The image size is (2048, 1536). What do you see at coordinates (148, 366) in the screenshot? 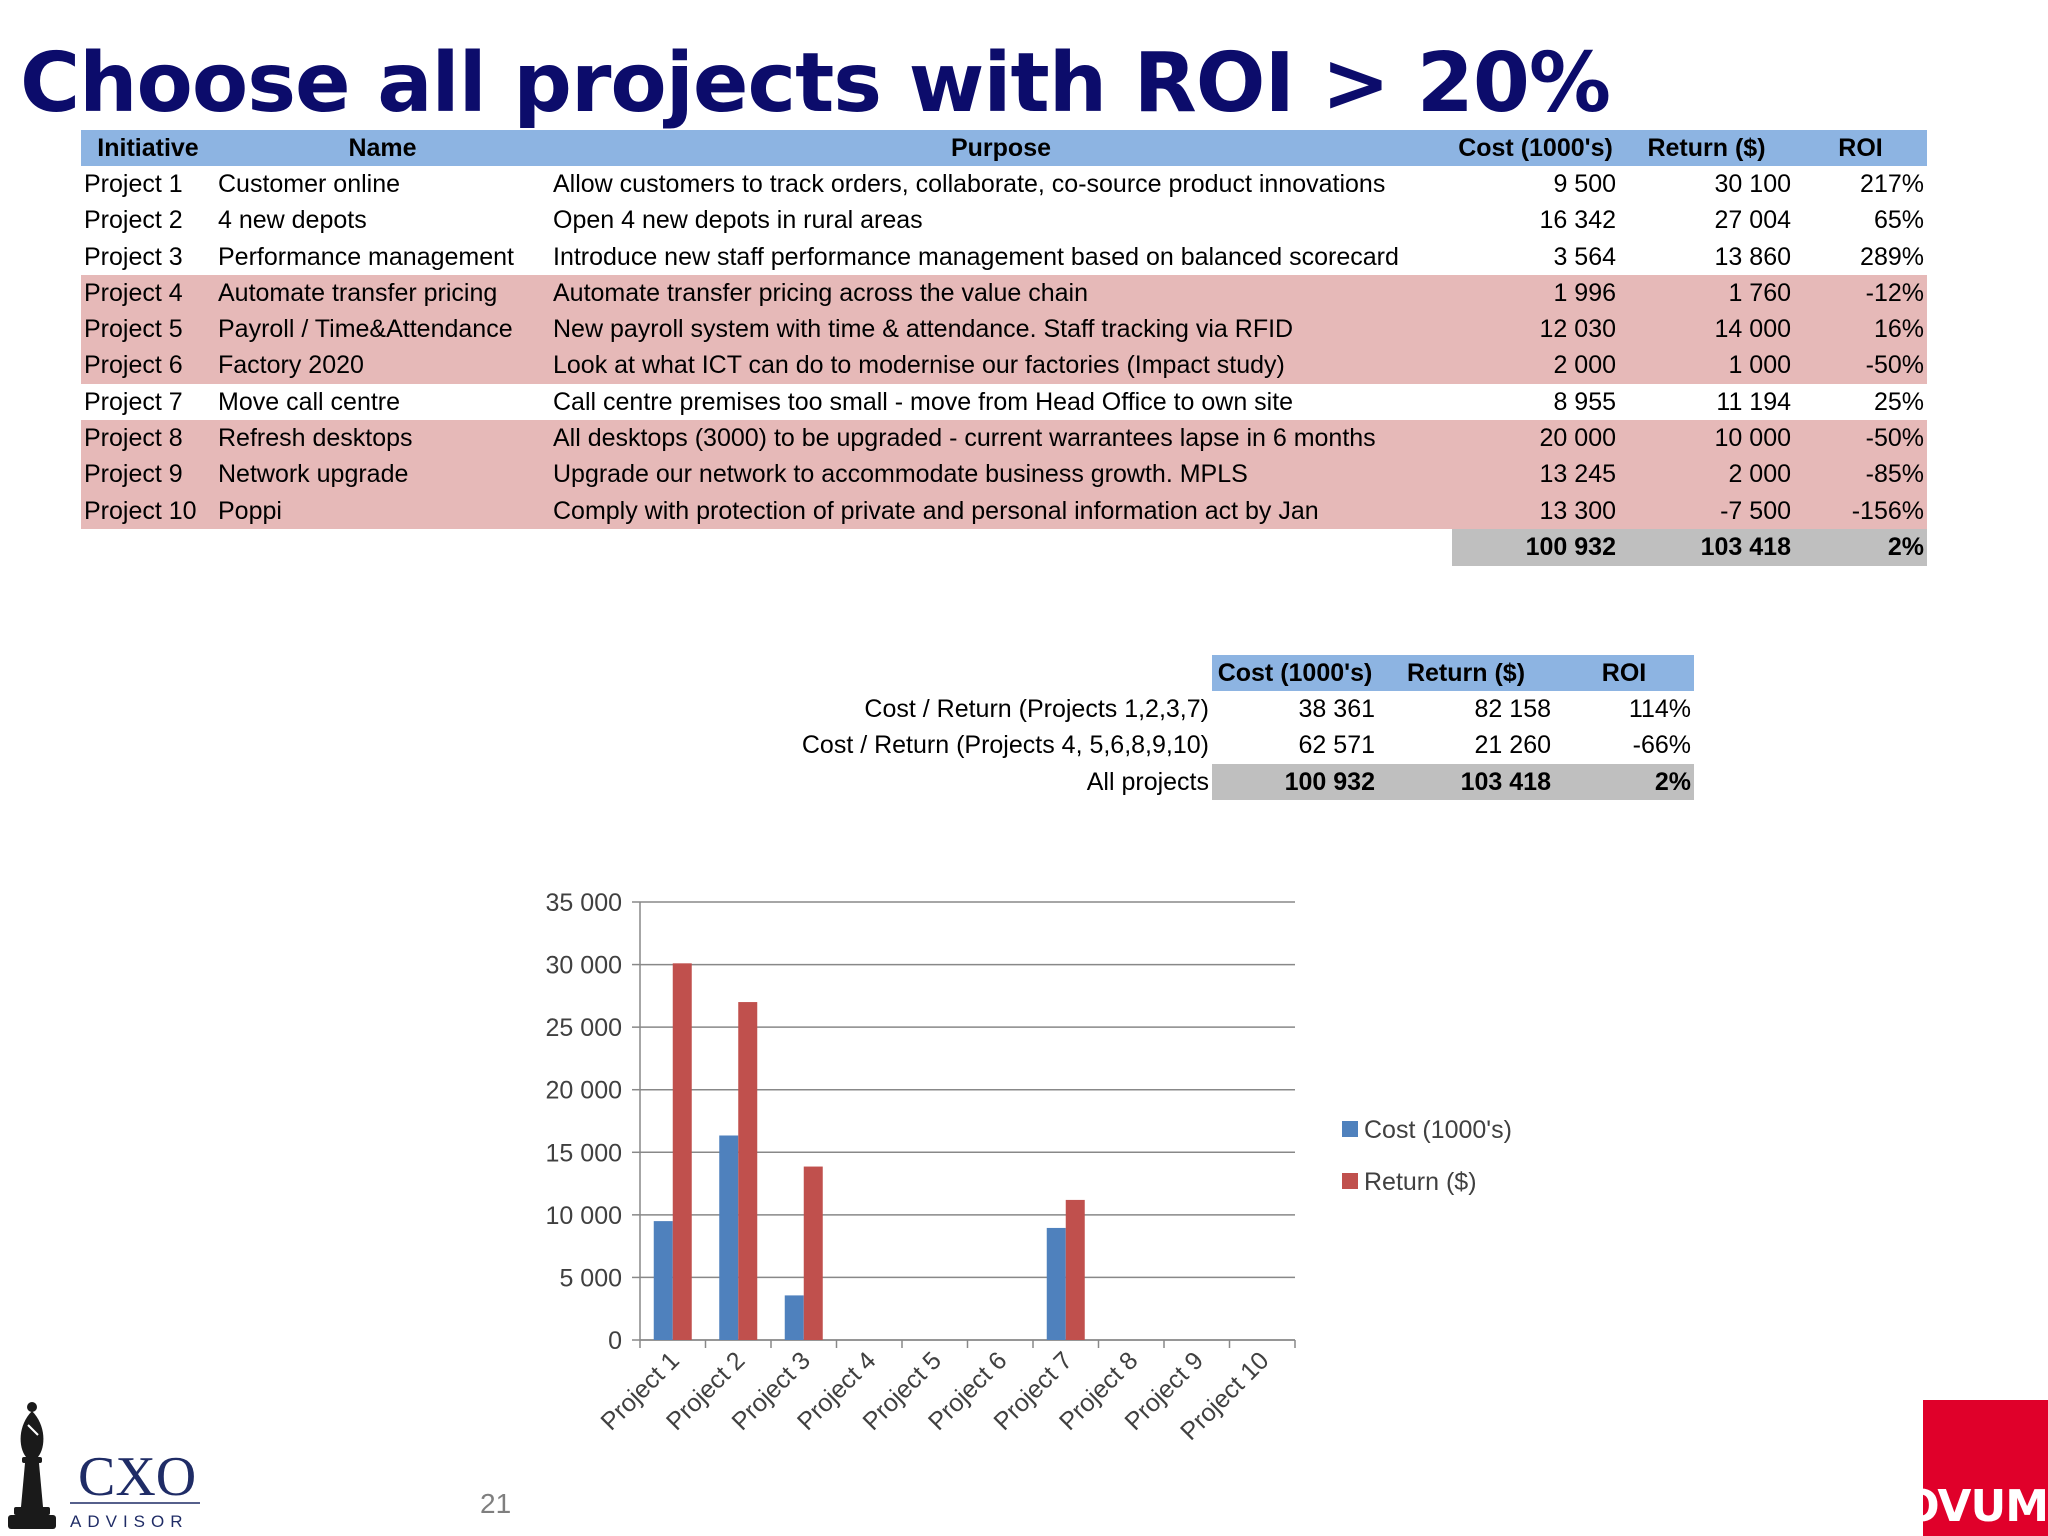
I see `cell-initiative: Project 6` at bounding box center [148, 366].